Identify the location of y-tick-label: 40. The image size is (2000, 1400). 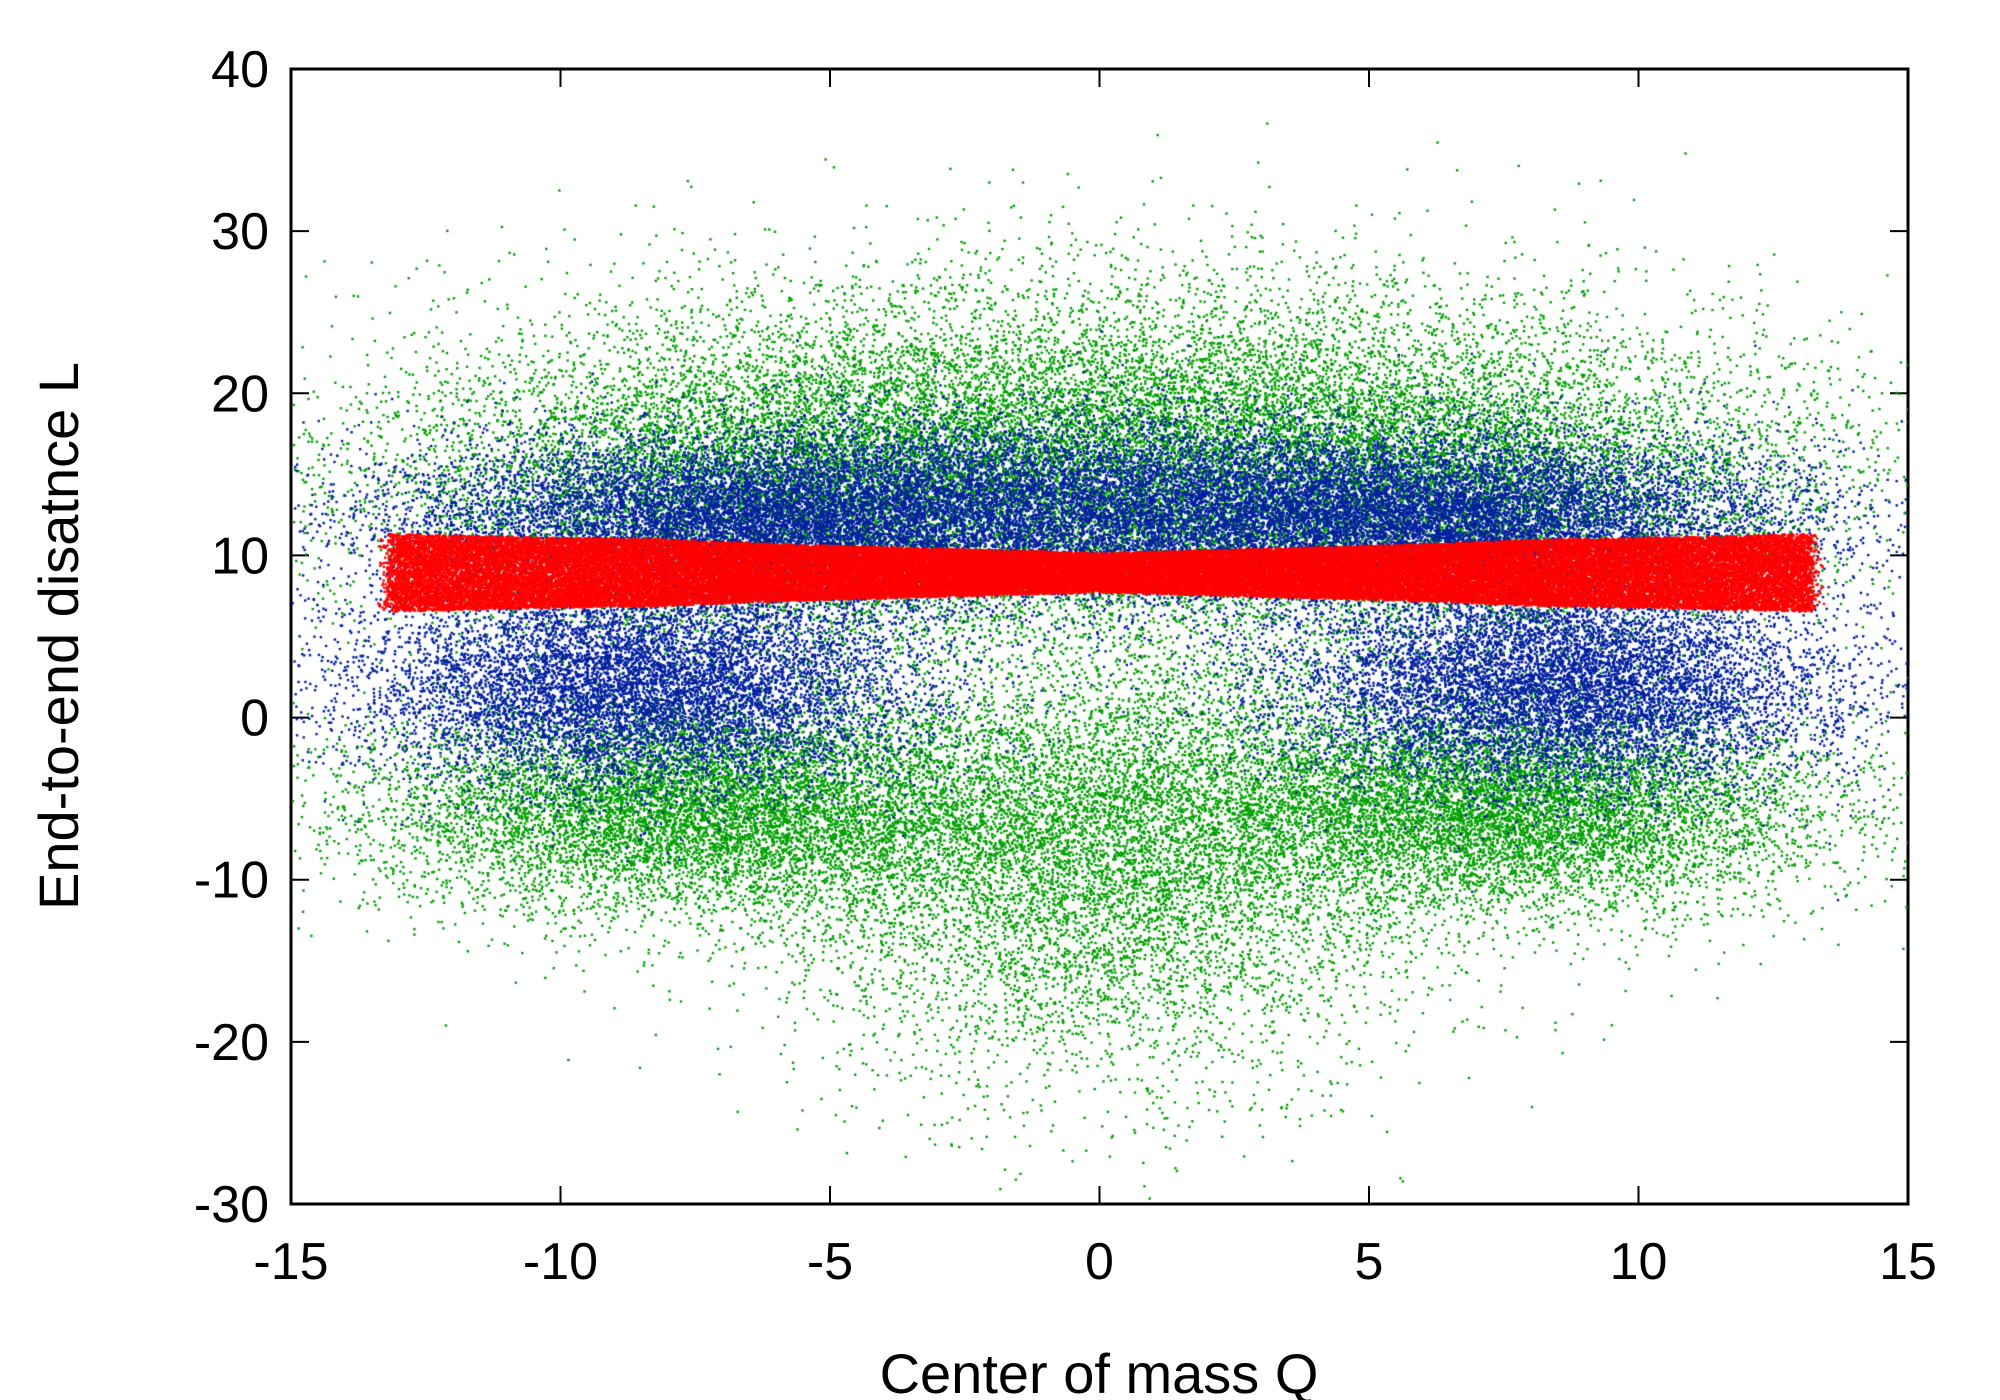
(240, 70).